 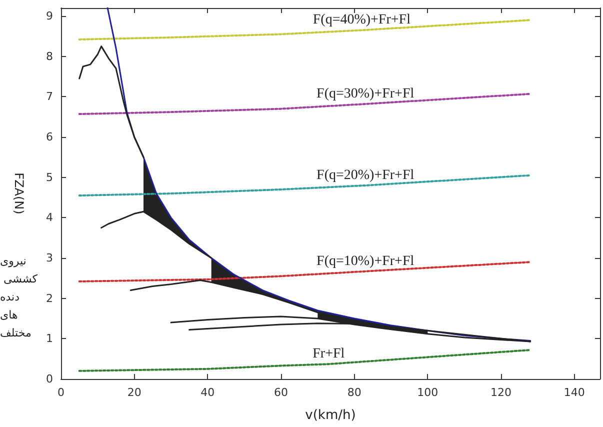 I want to click on series-label: F(q=30%)+Fr+Fl, so click(x=365, y=94).